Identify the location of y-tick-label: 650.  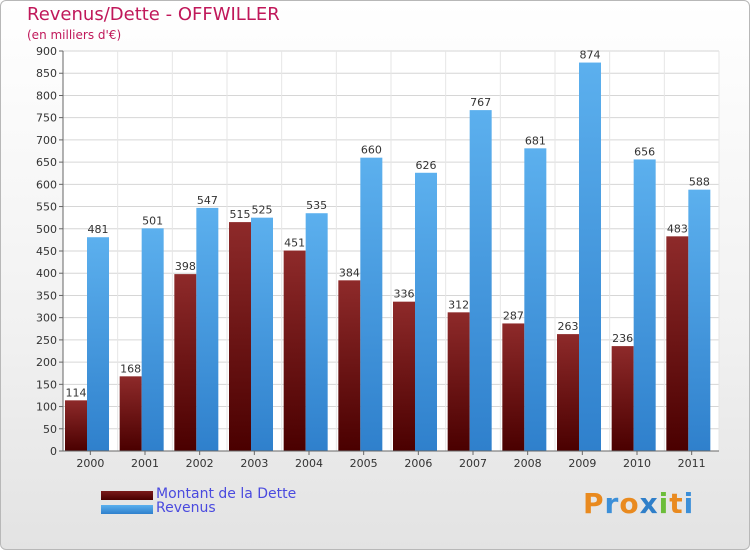
(46, 162).